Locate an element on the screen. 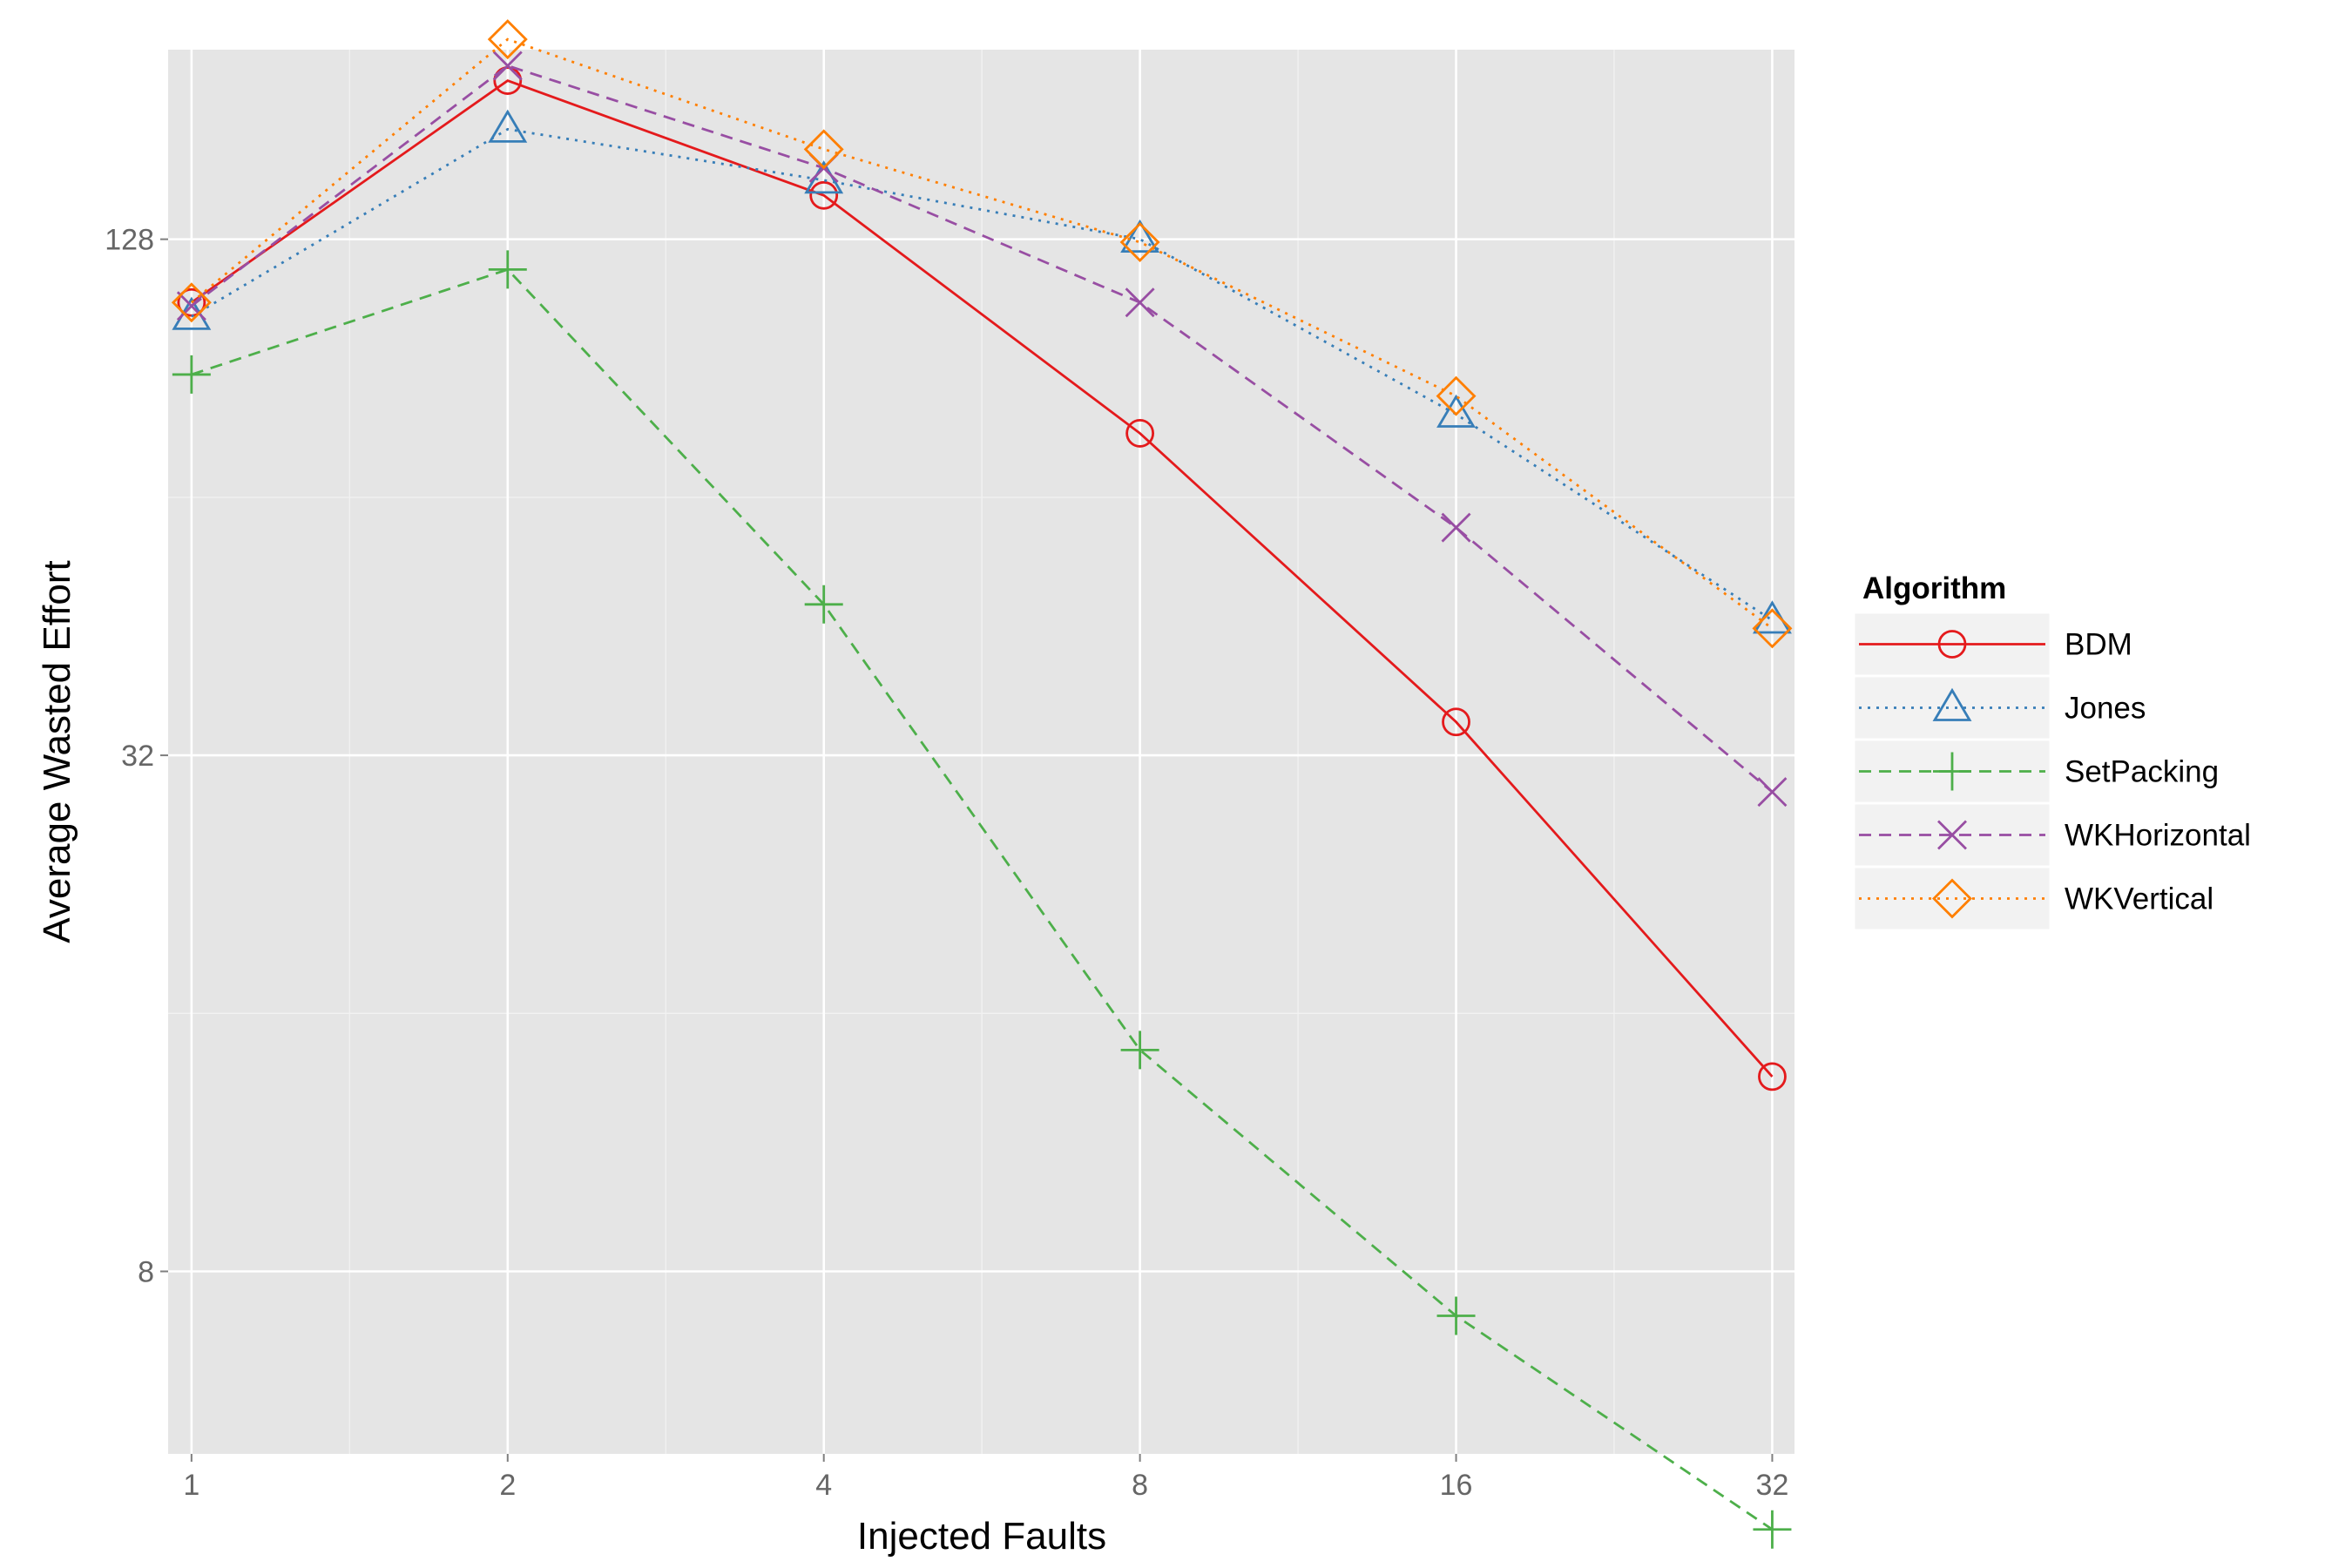  legend-item-wkhorizontal: WKHorizontal is located at coordinates (2052, 834).